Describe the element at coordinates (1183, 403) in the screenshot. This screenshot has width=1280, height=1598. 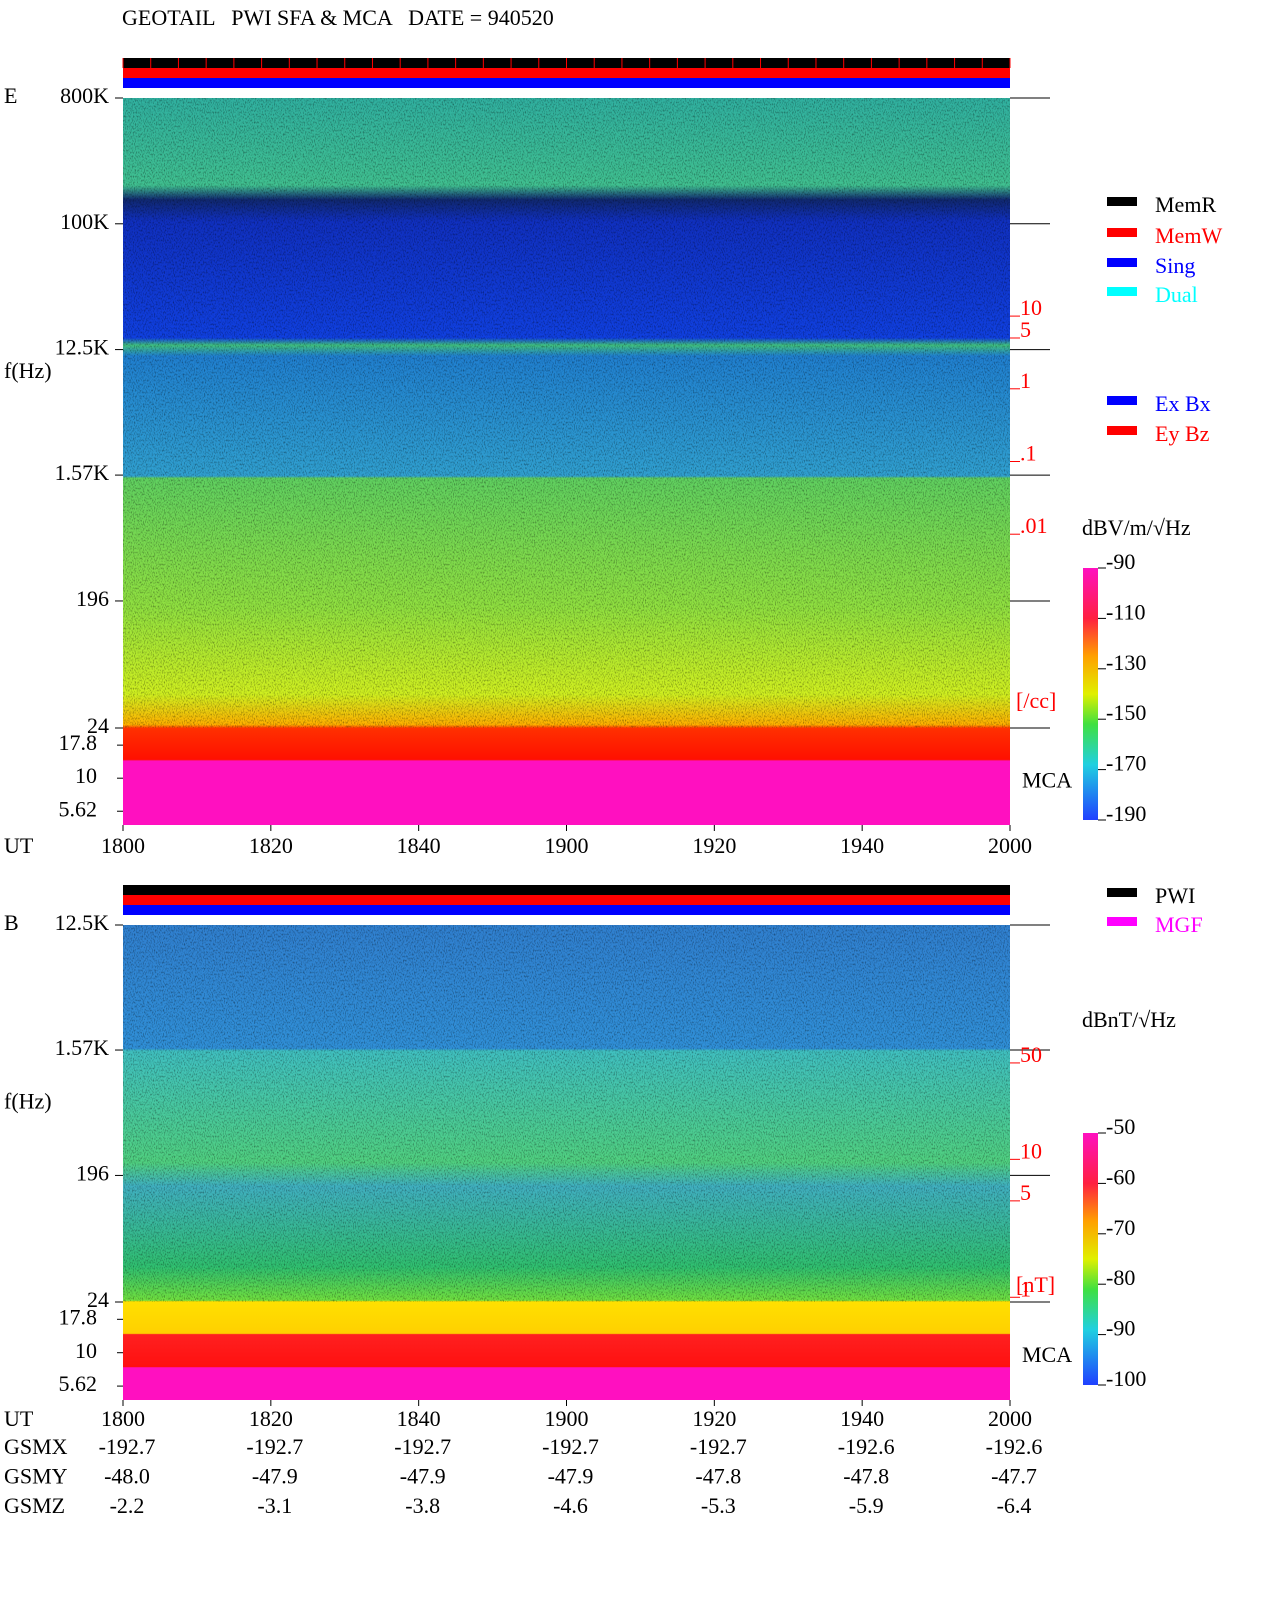
I see `legend-label: Ex Bx` at that location.